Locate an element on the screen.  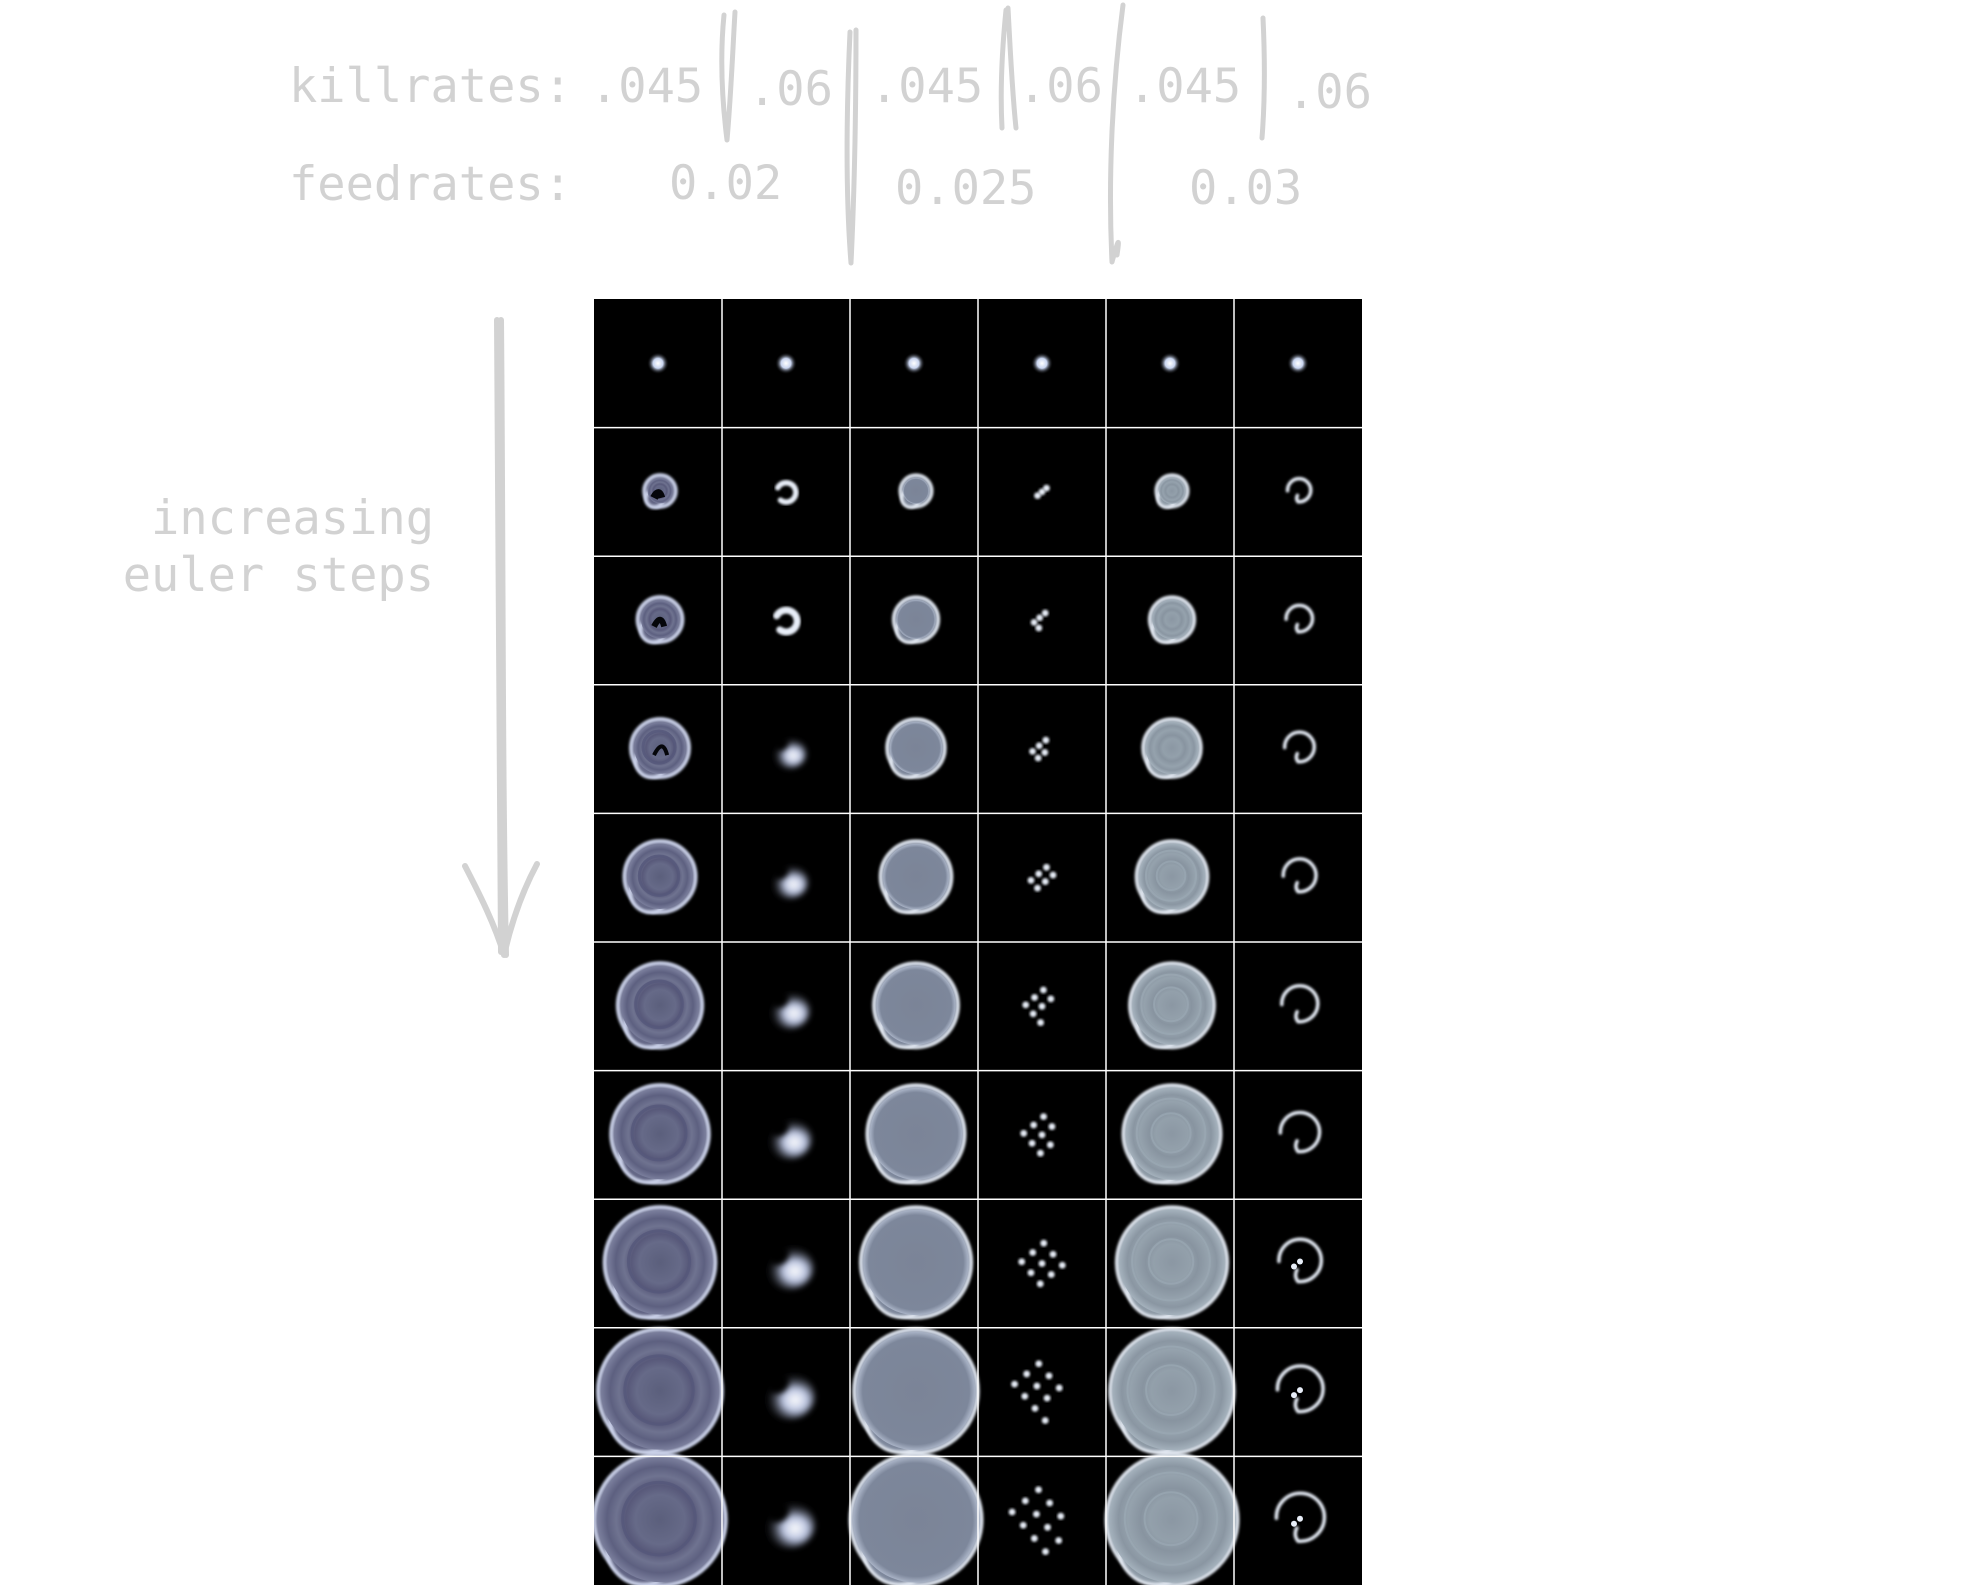
killrates-label: killrates: is located at coordinates (430, 86).